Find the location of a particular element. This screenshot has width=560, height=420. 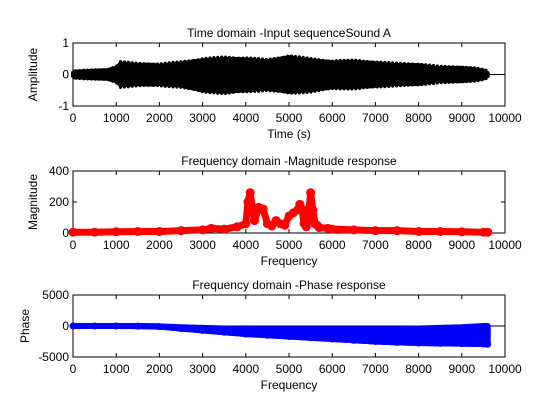

y-tick-label: 400 is located at coordinates (59, 171).